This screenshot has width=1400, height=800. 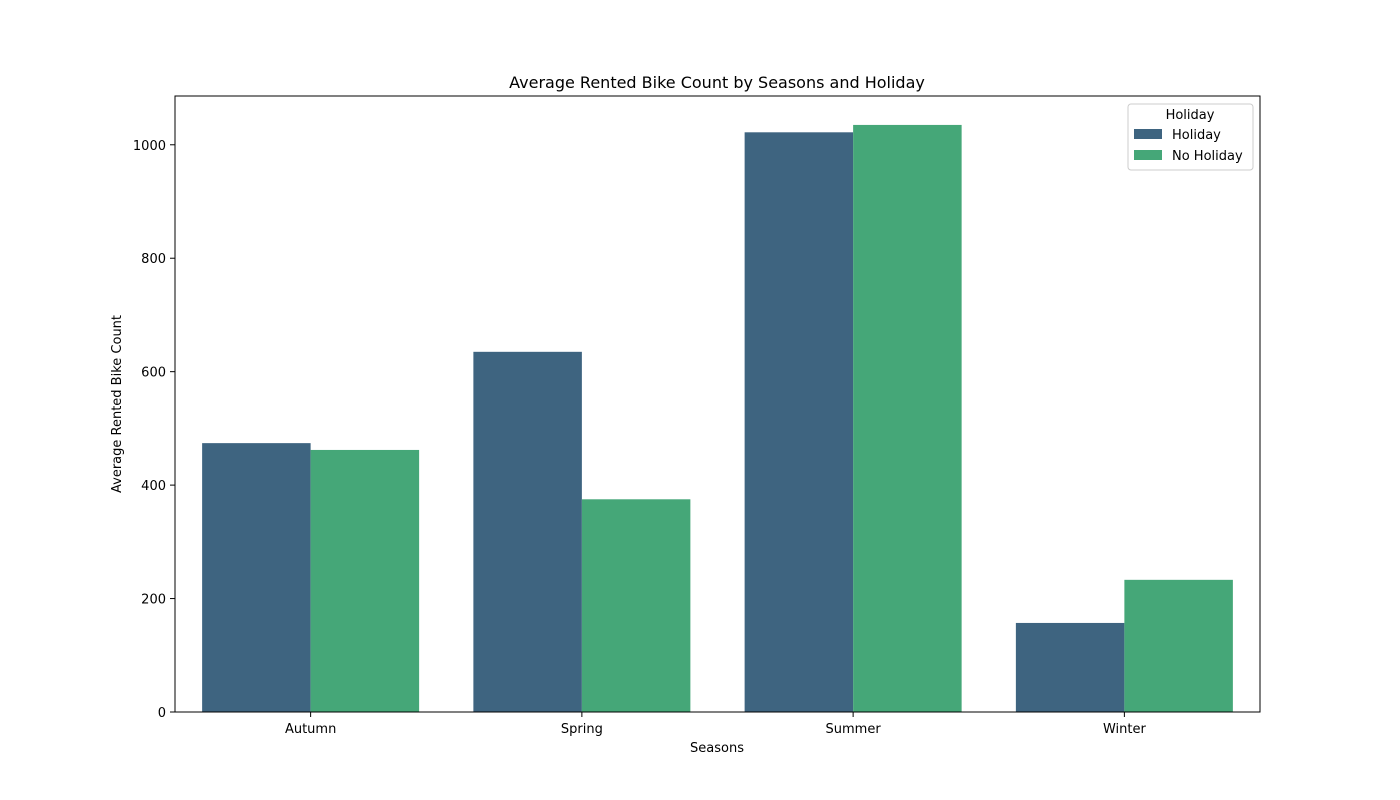 I want to click on y-tick-label: 0, so click(x=162, y=713).